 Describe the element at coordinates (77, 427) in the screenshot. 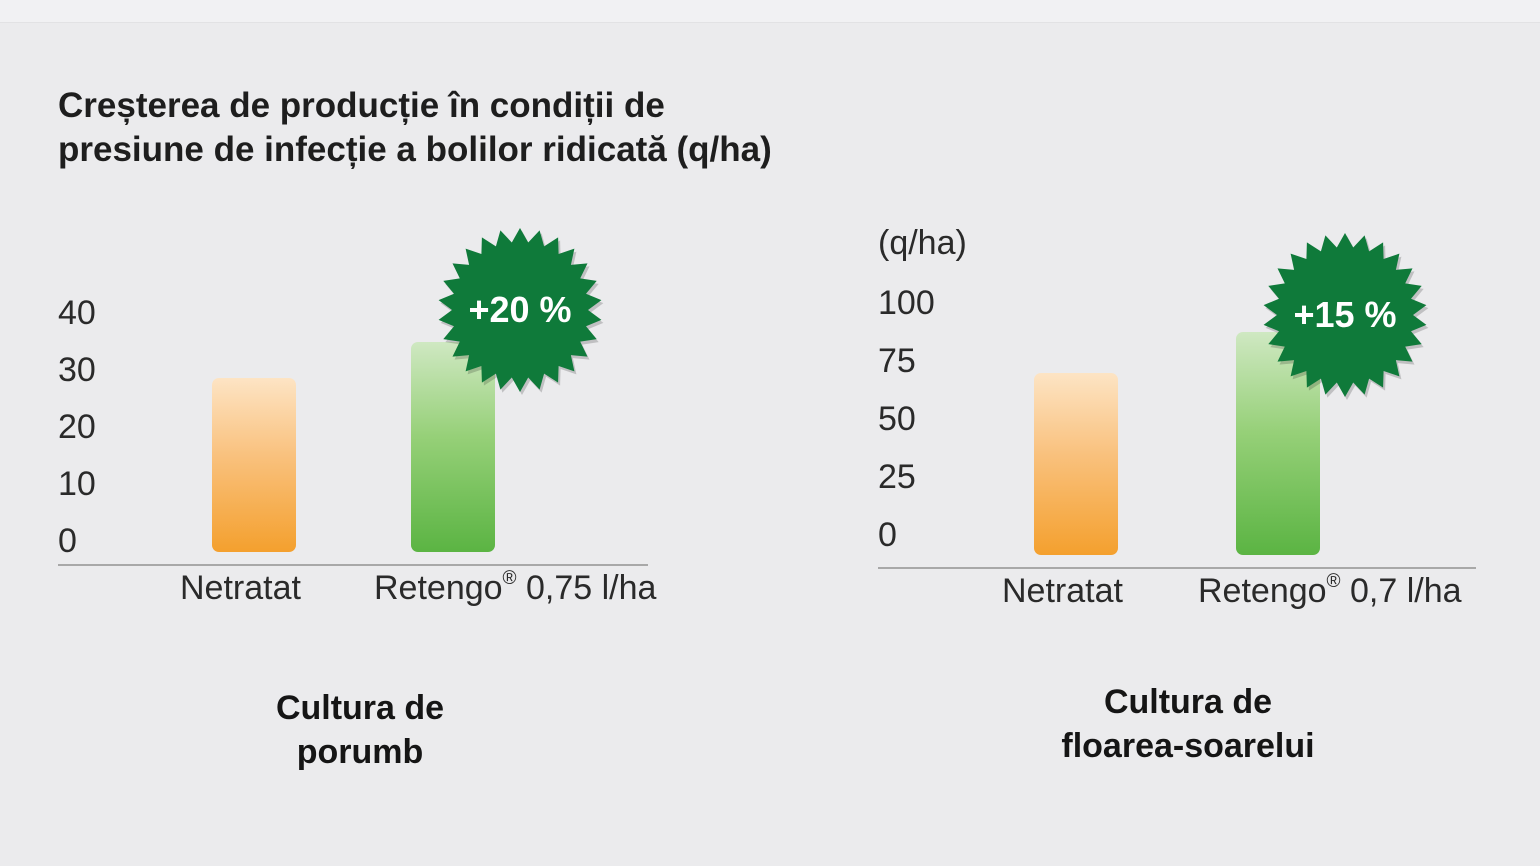

I see `y-tick-label: 20` at that location.